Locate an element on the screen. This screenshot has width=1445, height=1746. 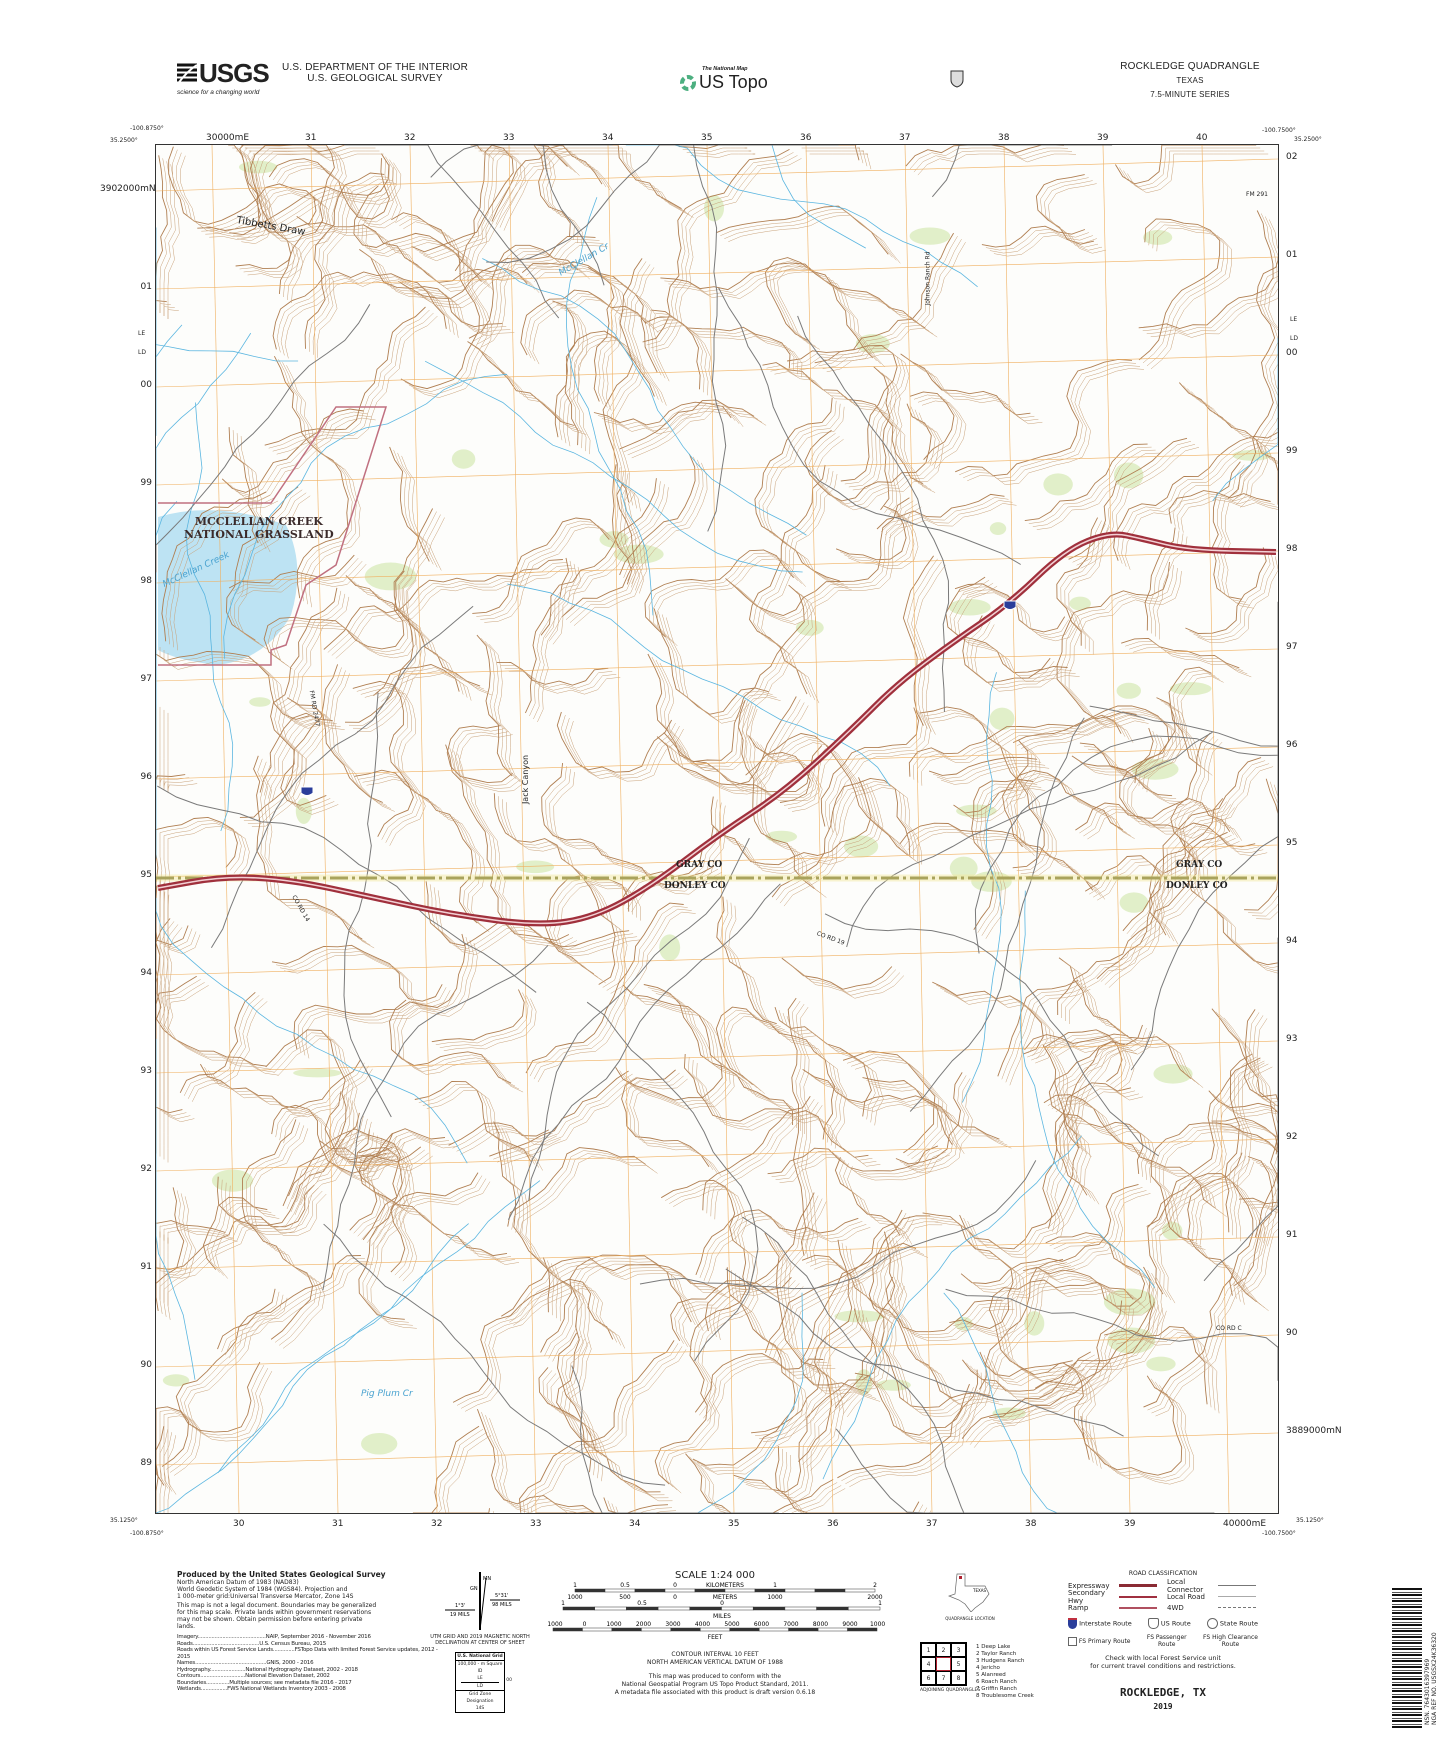
northing-label-right: 3889000mN is located at coordinates (1314, 1431).